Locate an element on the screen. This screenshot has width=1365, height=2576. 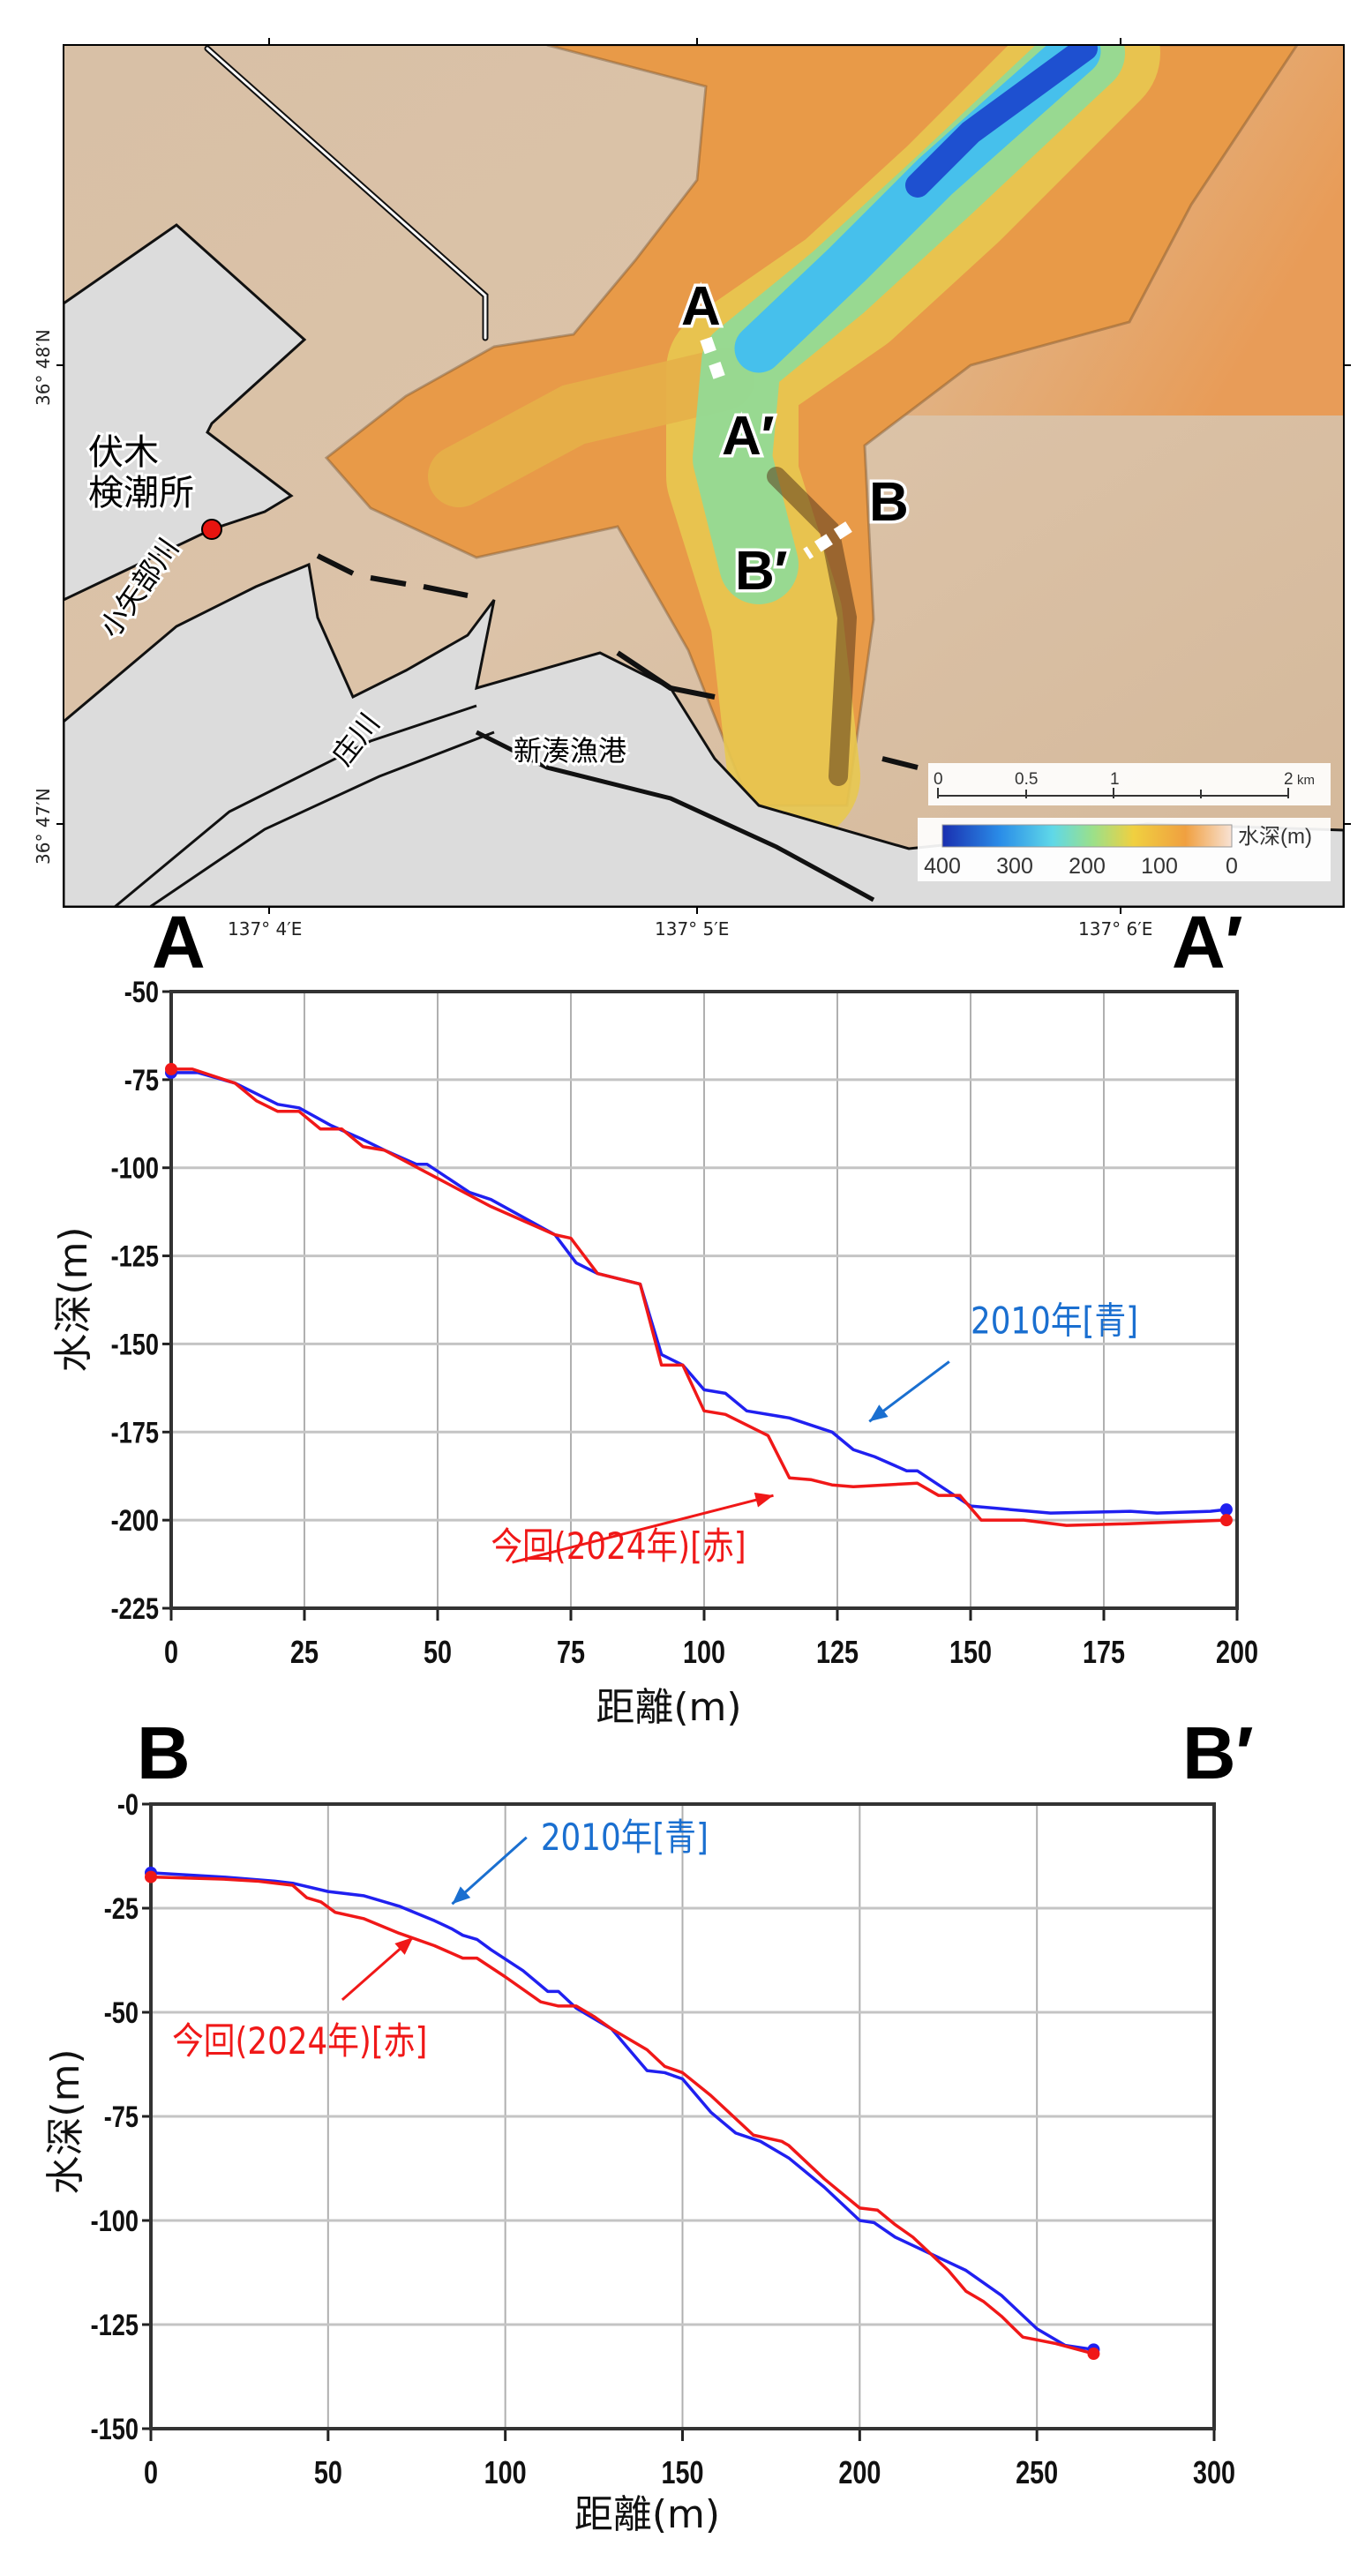
profile-a-right-label: A′ is located at coordinates (1207, 943).